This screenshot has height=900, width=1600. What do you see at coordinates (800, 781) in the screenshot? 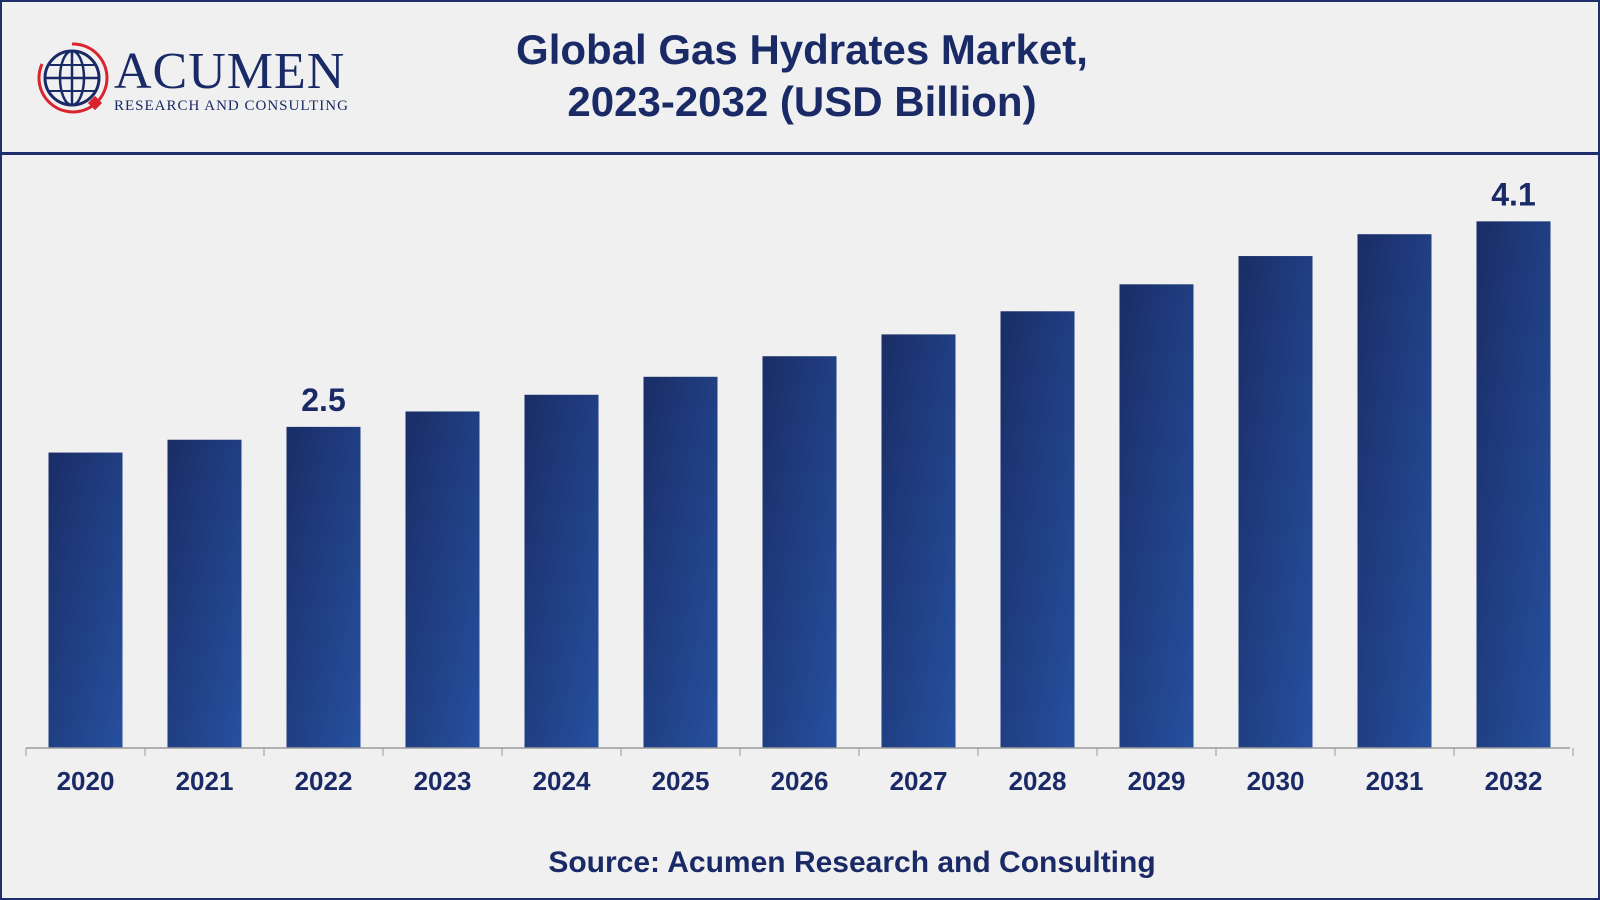
I see `x-tick-label-2026: 2026` at bounding box center [800, 781].